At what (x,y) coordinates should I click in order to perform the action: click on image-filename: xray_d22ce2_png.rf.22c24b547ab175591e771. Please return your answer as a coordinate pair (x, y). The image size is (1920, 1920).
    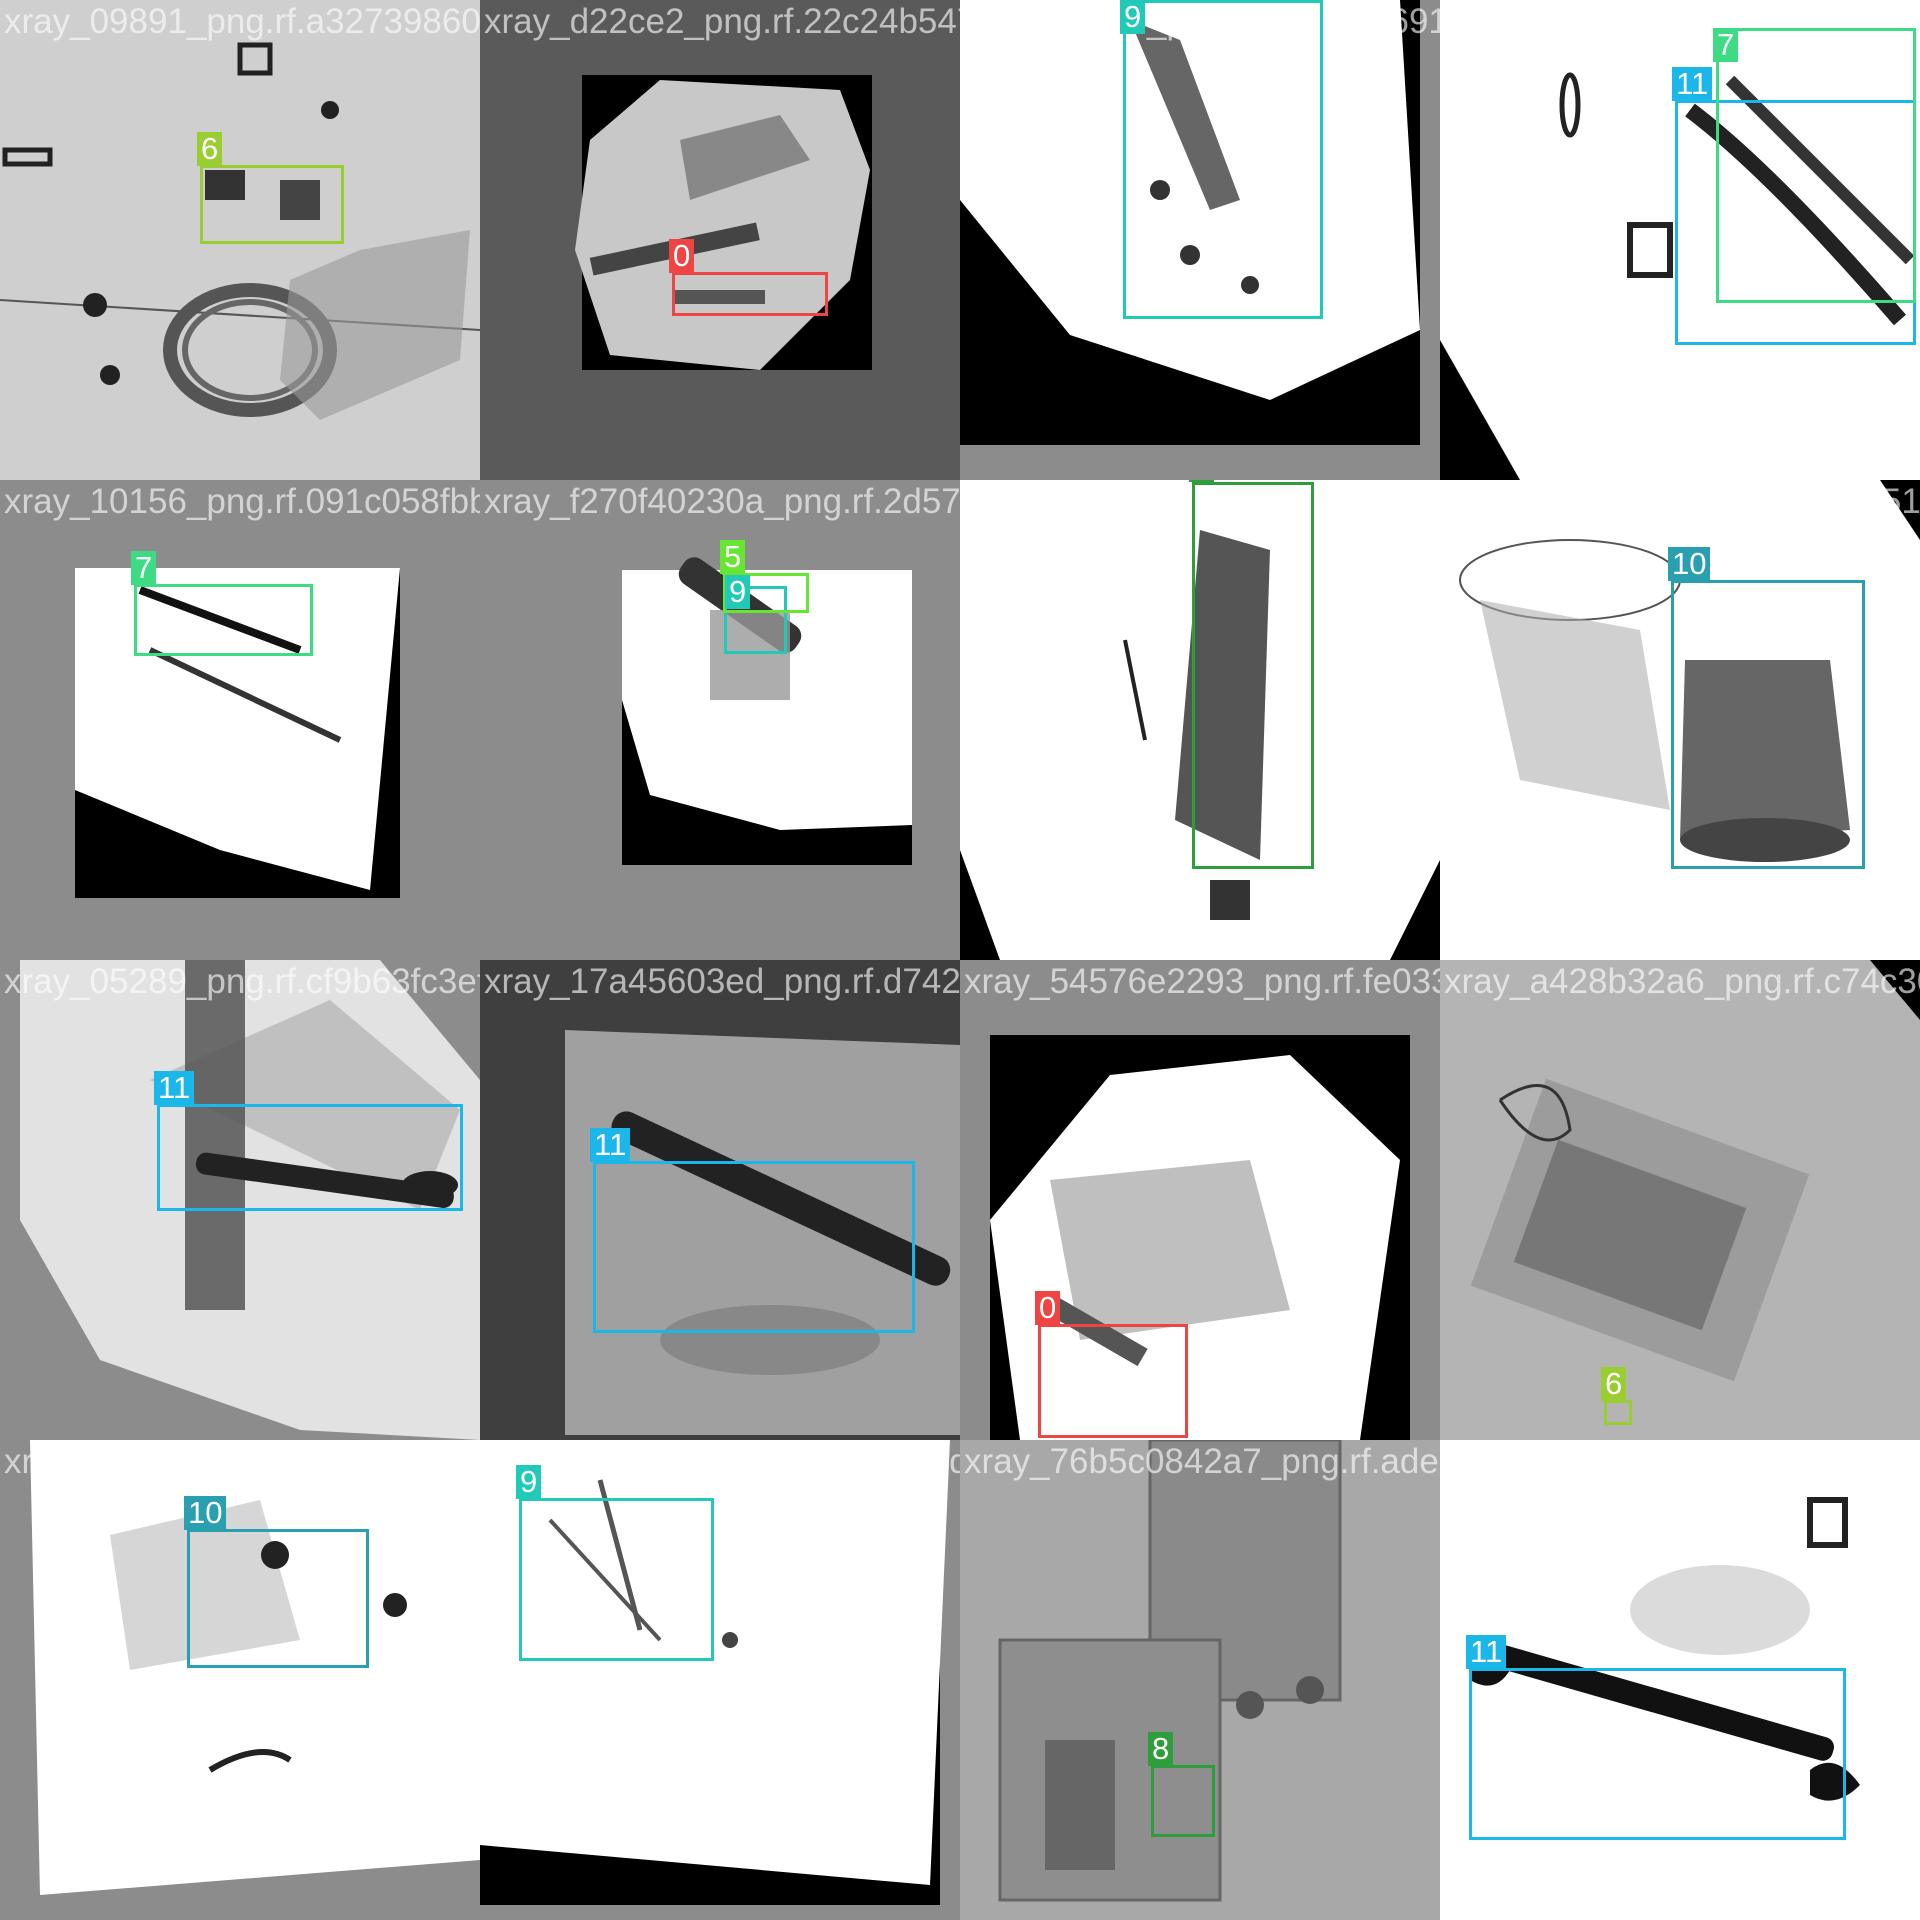
    Looking at the image, I should click on (722, 21).